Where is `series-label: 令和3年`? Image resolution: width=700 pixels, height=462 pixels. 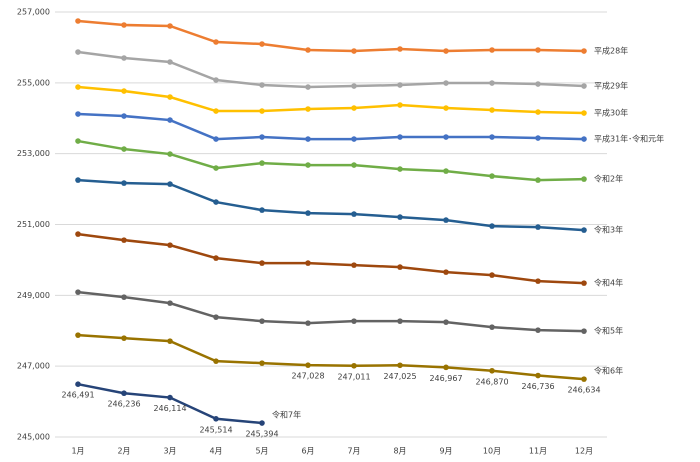 series-label: 令和3年 is located at coordinates (608, 230).